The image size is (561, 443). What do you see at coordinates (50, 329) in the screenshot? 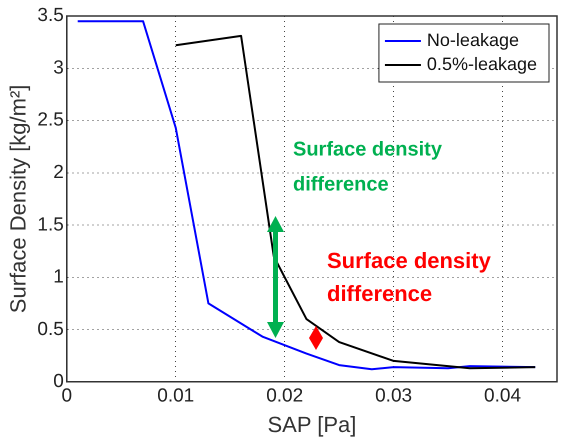
I see `y-tick-label: 0.5` at bounding box center [50, 329].